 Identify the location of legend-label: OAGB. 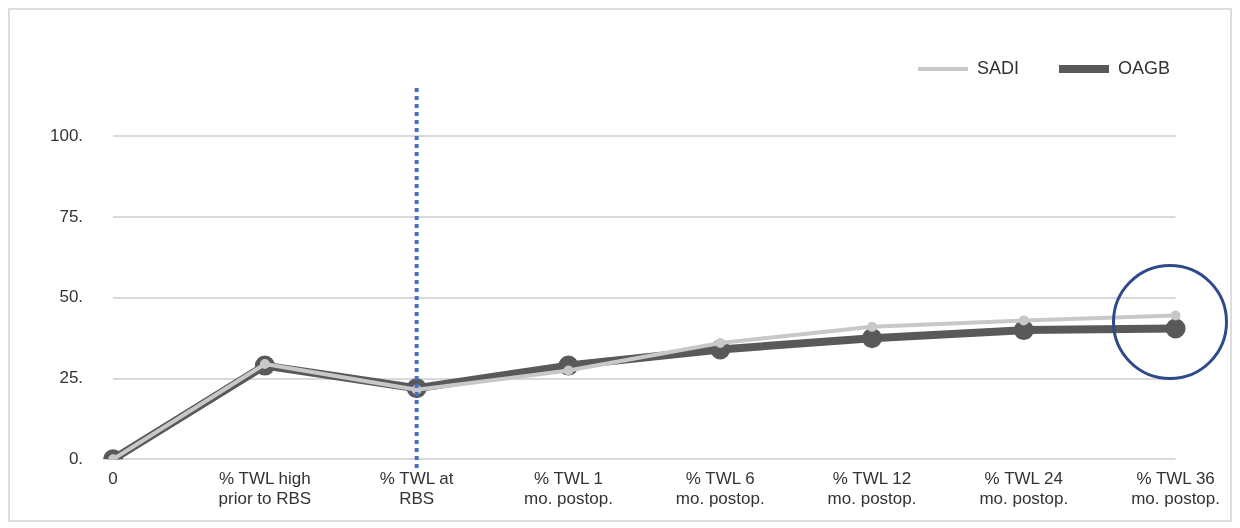
(1143, 67).